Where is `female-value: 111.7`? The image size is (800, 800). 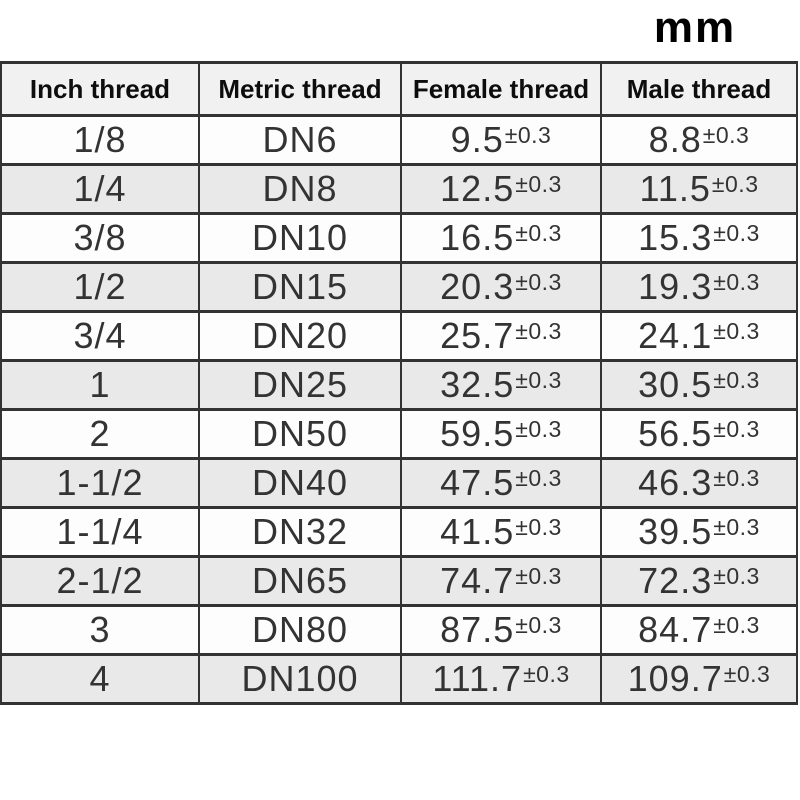
female-value: 111.7 is located at coordinates (477, 678).